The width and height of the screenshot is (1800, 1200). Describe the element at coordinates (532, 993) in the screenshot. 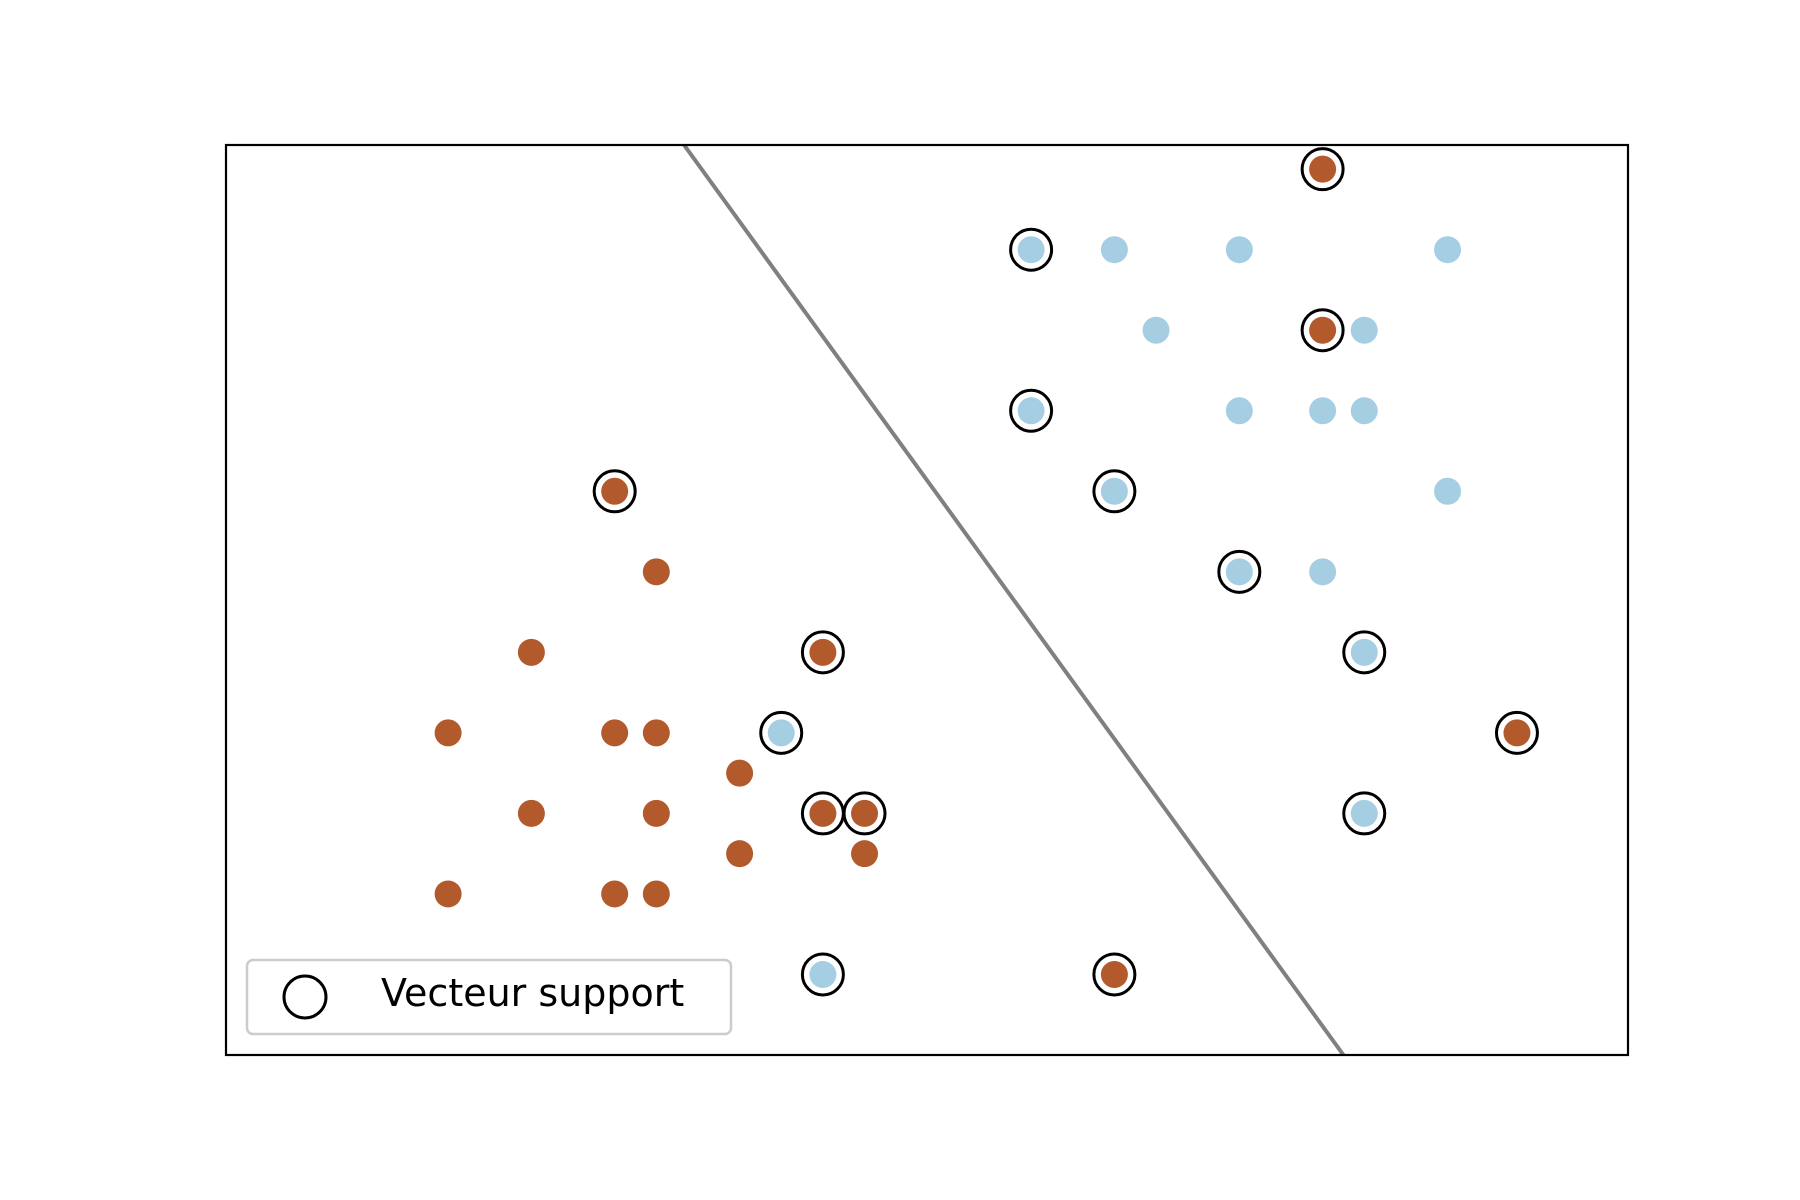

I see `legend-label: Vecteur support` at that location.